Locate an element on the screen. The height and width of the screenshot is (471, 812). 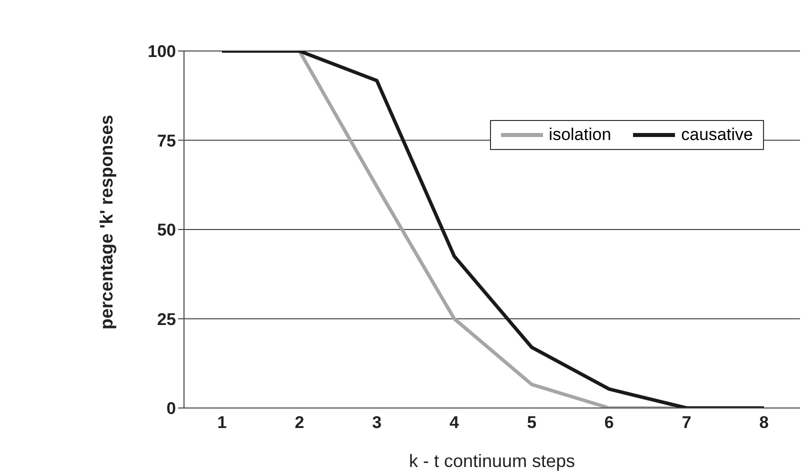
legend-label: isolation is located at coordinates (580, 135).